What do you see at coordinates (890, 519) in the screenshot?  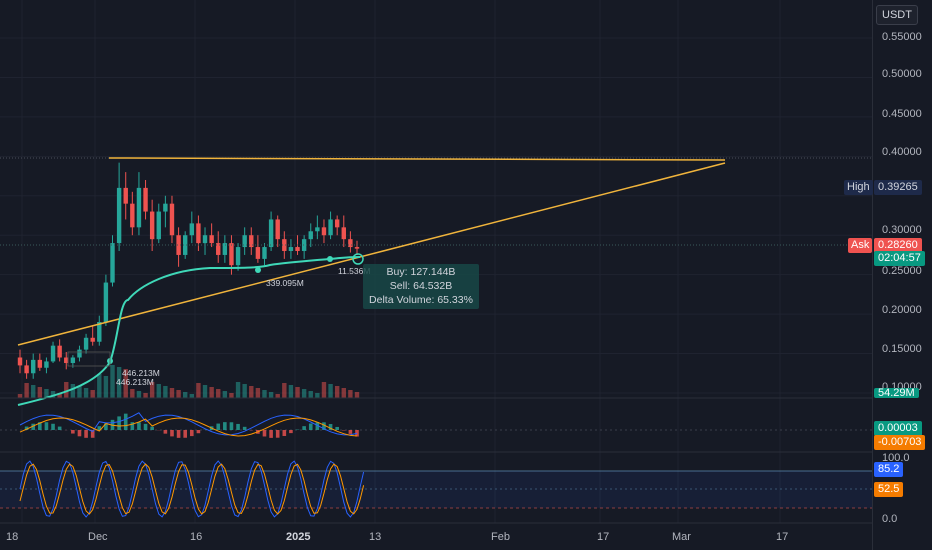 I see `stoch-tick: 0.0` at bounding box center [890, 519].